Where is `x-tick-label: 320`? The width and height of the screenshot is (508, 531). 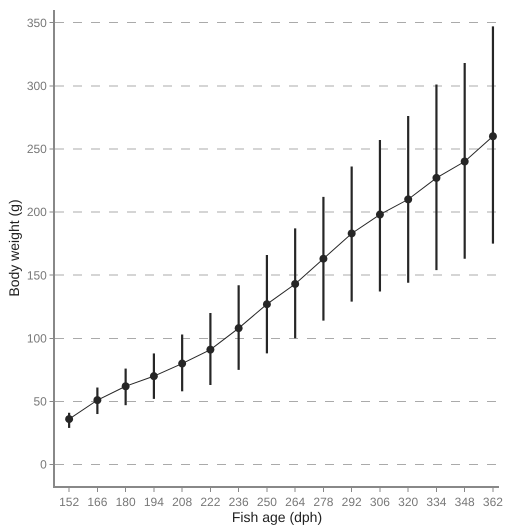 x-tick-label: 320 is located at coordinates (408, 502).